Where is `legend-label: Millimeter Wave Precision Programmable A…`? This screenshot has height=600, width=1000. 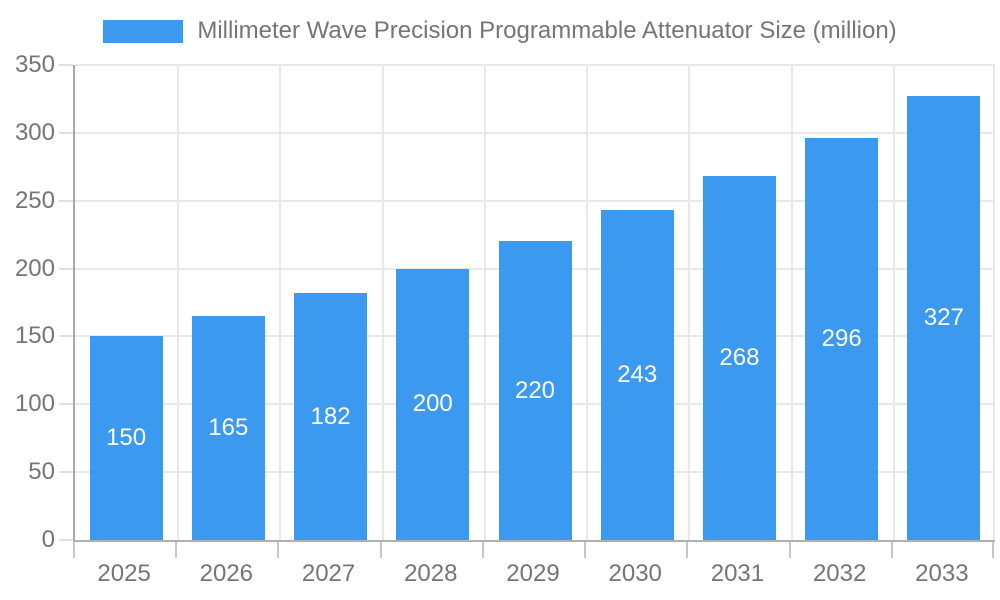 legend-label: Millimeter Wave Precision Programmable A… is located at coordinates (547, 30).